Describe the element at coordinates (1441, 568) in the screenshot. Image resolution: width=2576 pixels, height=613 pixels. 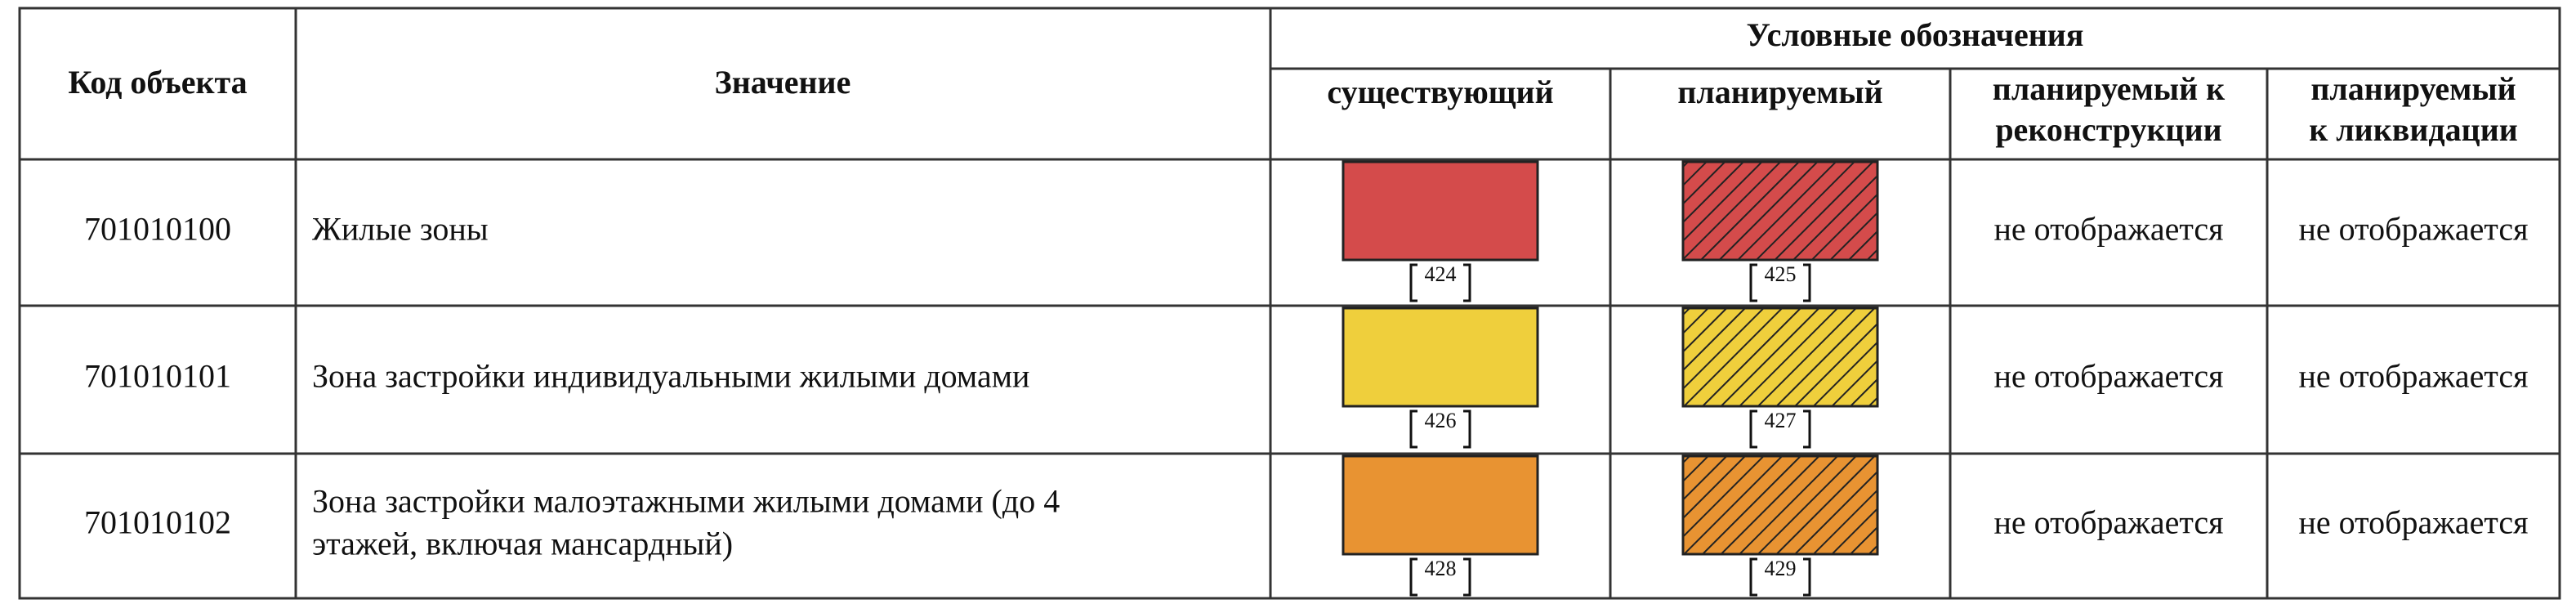
I see `symbol-code: 428` at that location.